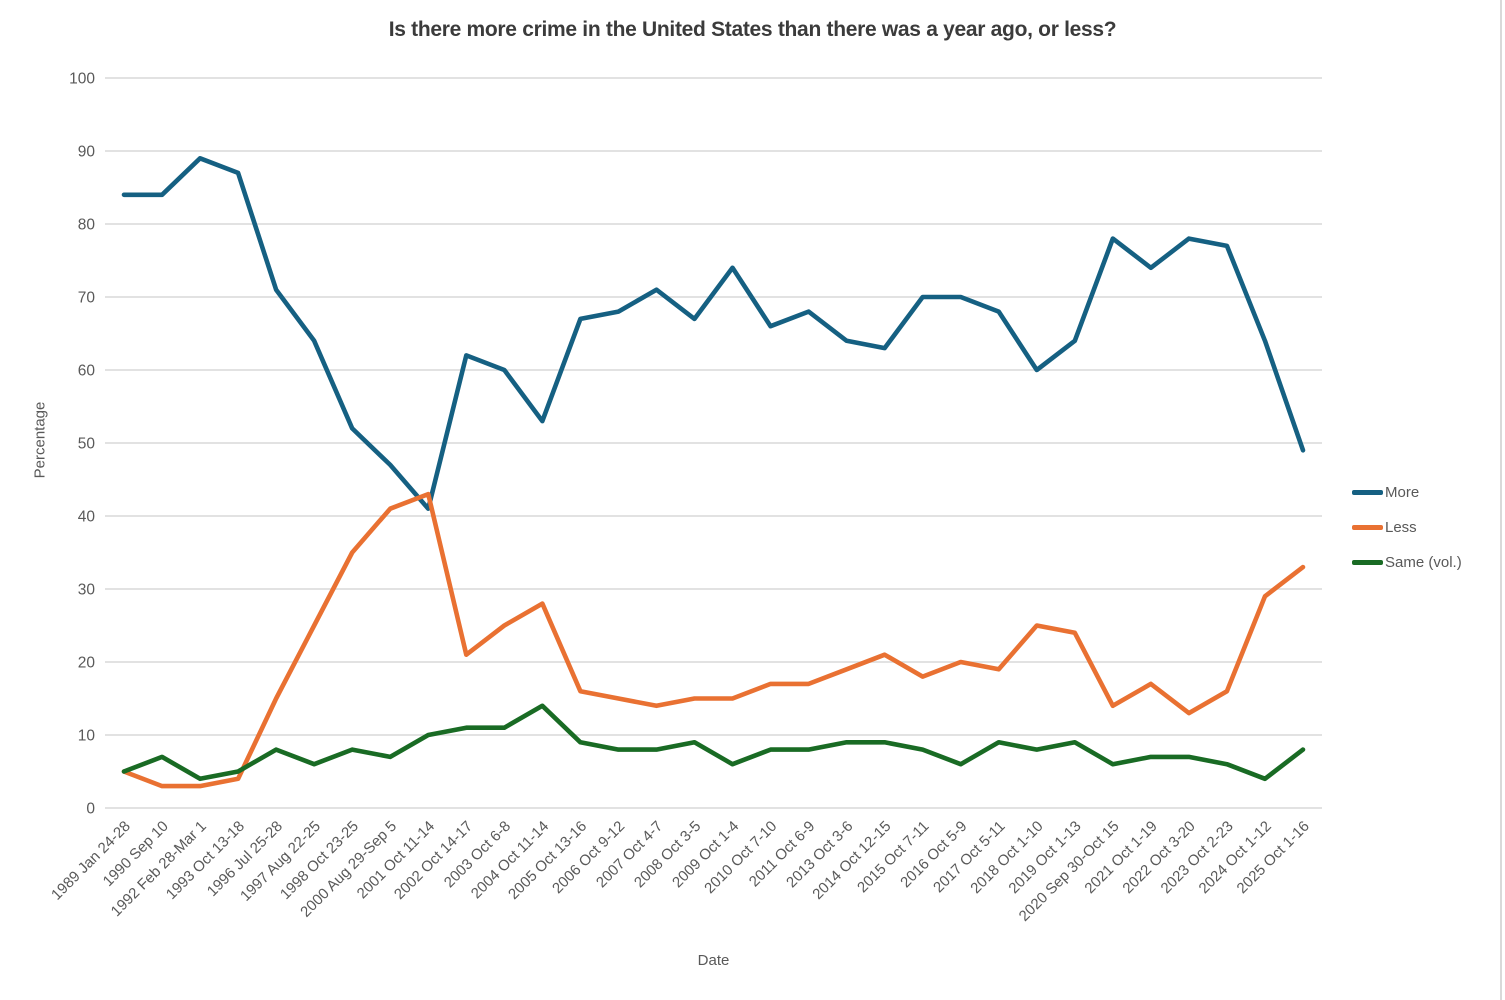 The height and width of the screenshot is (1000, 1505). What do you see at coordinates (87, 590) in the screenshot?
I see `y-tick-label: 30` at bounding box center [87, 590].